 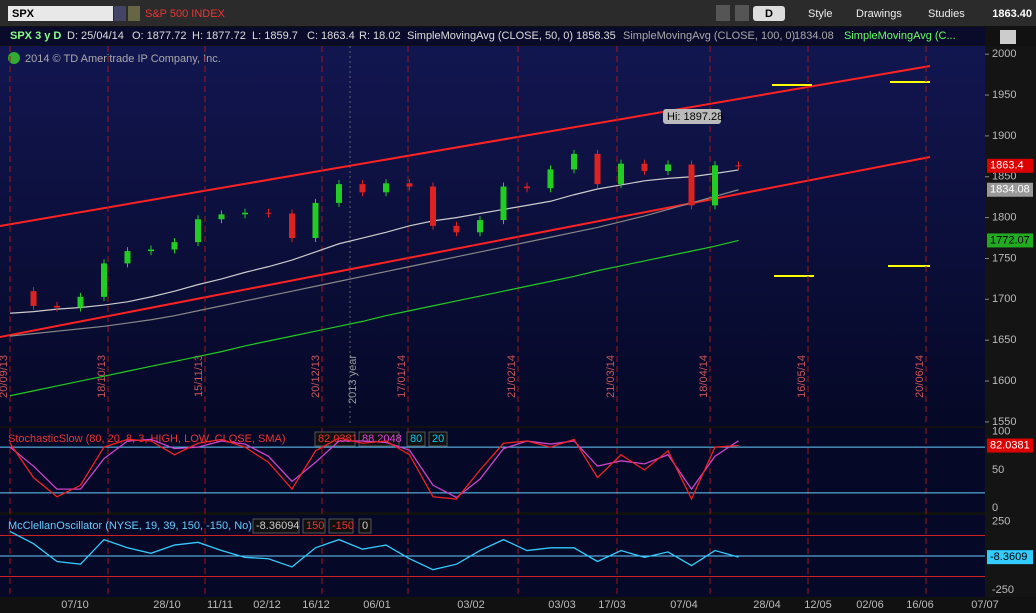 I want to click on x-tick-label: 11/11, so click(x=220, y=605).